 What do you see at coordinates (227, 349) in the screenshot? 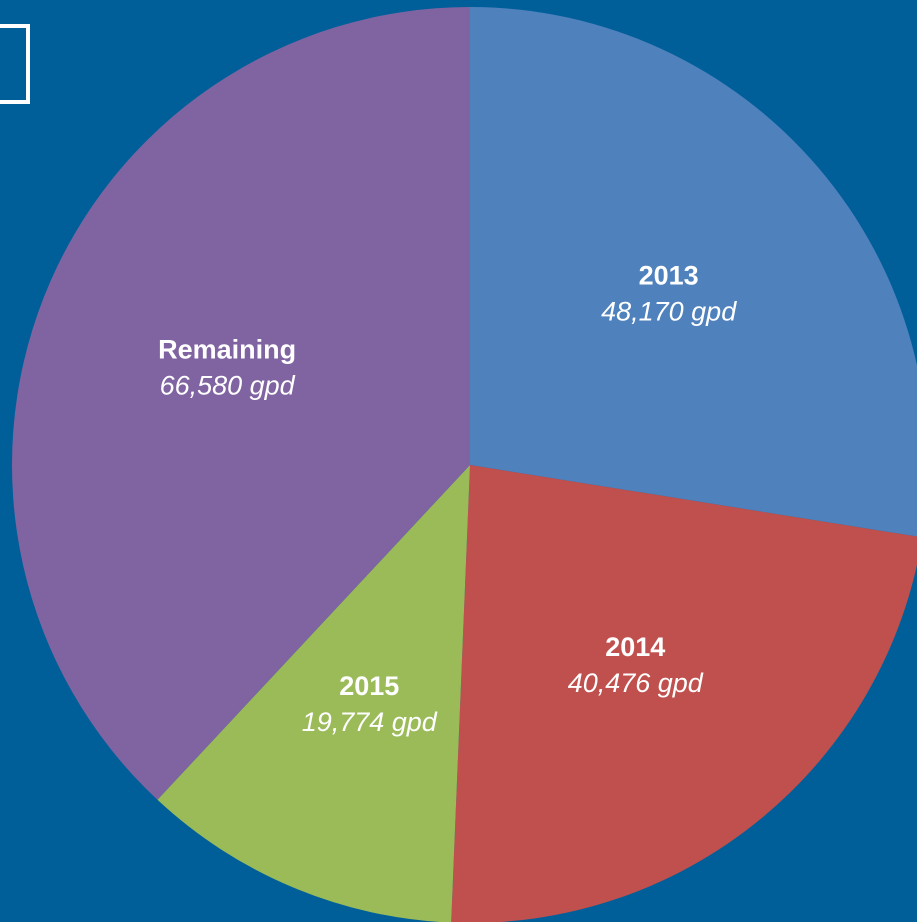
I see `slice-category-label: Remaining` at bounding box center [227, 349].